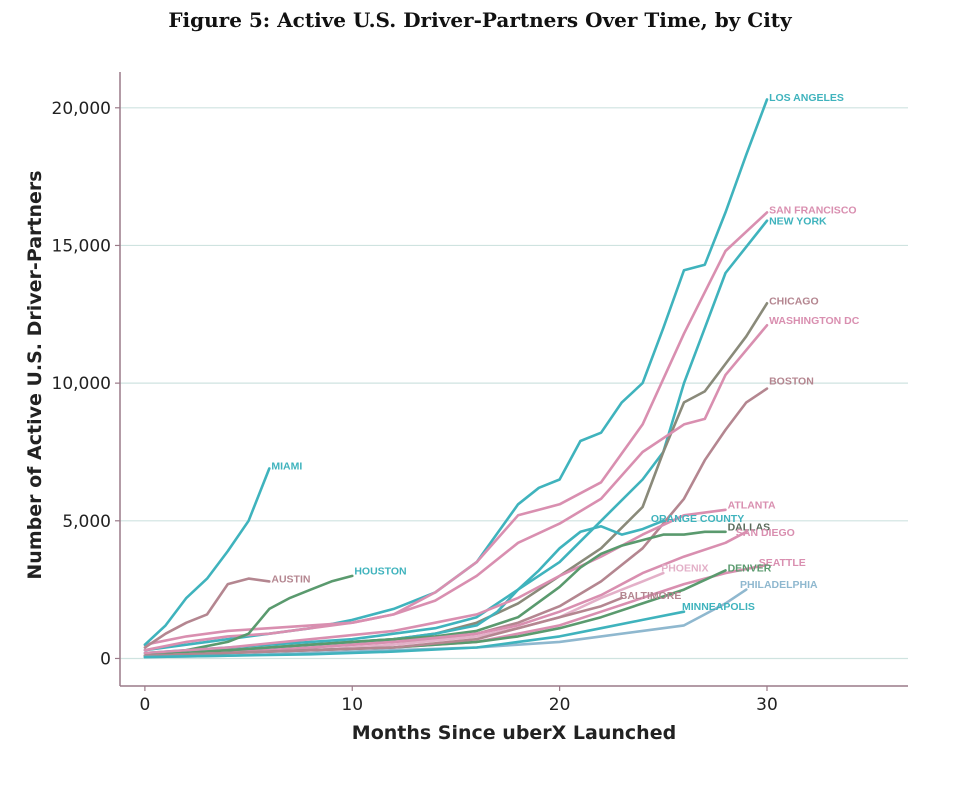  What do you see at coordinates (794, 302) in the screenshot?
I see `city-label-chicago: CHICAGO` at bounding box center [794, 302].